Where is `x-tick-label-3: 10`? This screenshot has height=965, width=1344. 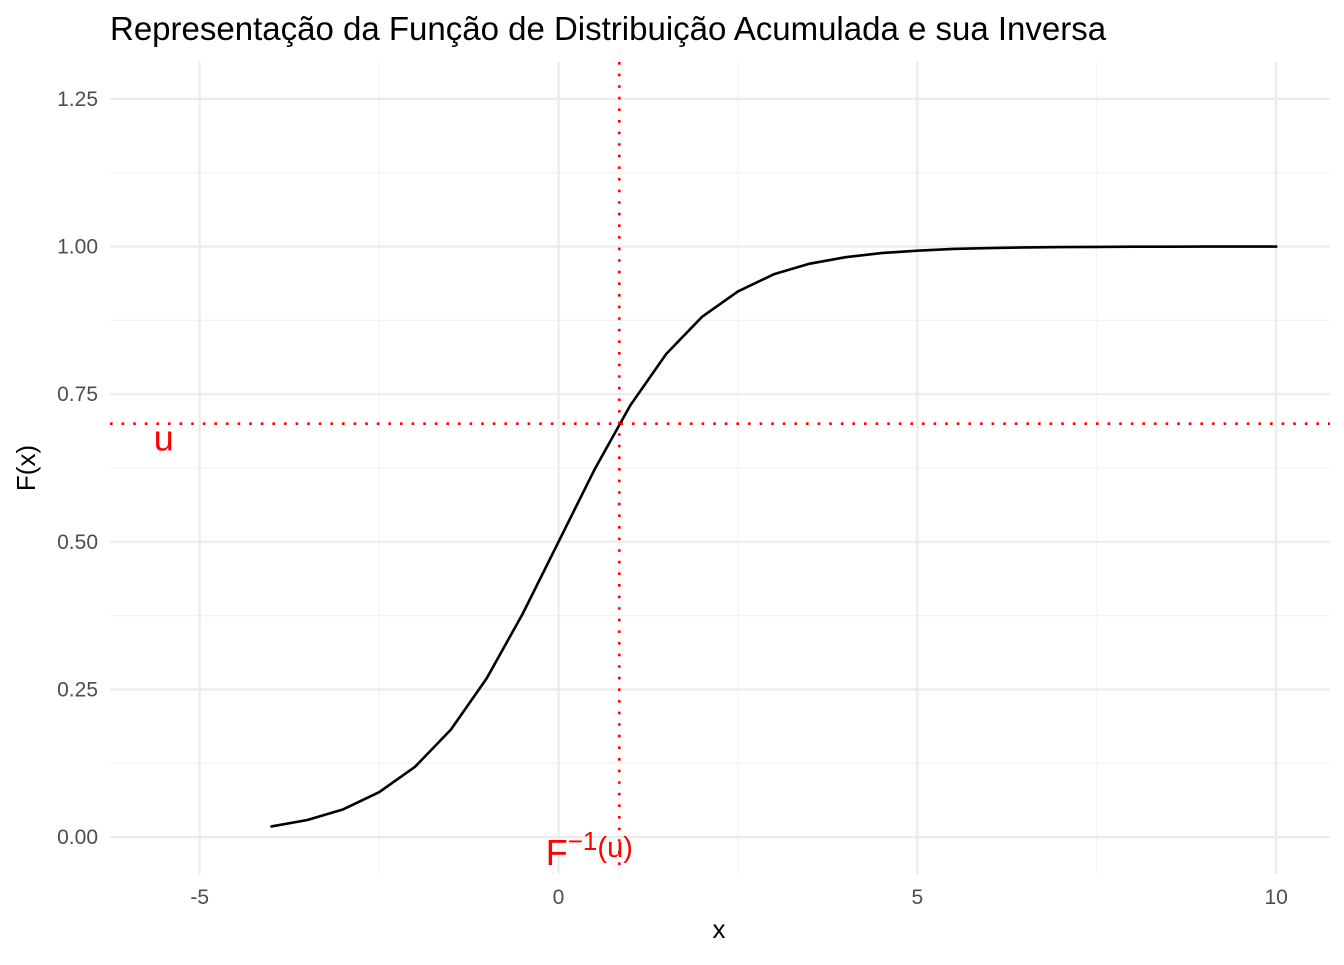 x-tick-label-3: 10 is located at coordinates (1275, 897).